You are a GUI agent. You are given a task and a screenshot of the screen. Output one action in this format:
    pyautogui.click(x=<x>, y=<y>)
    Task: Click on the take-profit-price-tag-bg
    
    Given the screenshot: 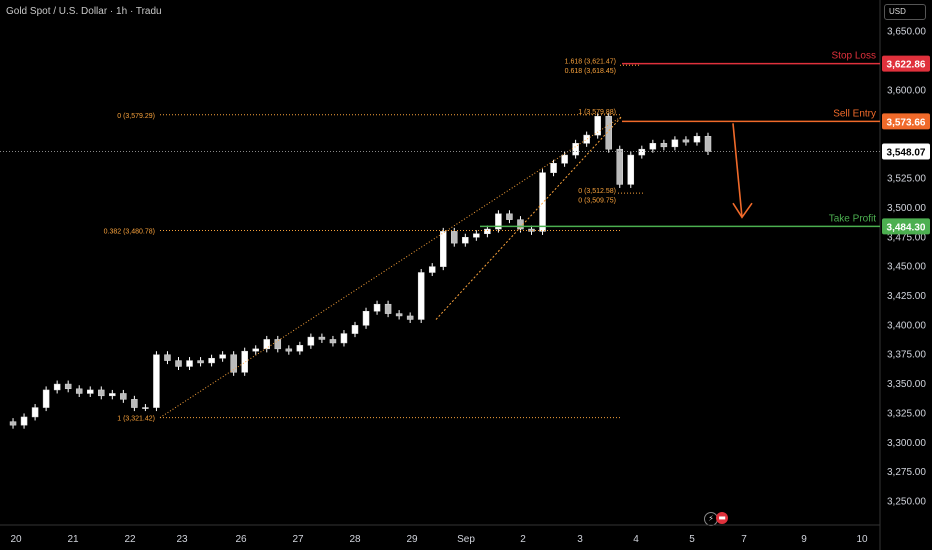 What is the action you would take?
    pyautogui.click(x=906, y=226)
    